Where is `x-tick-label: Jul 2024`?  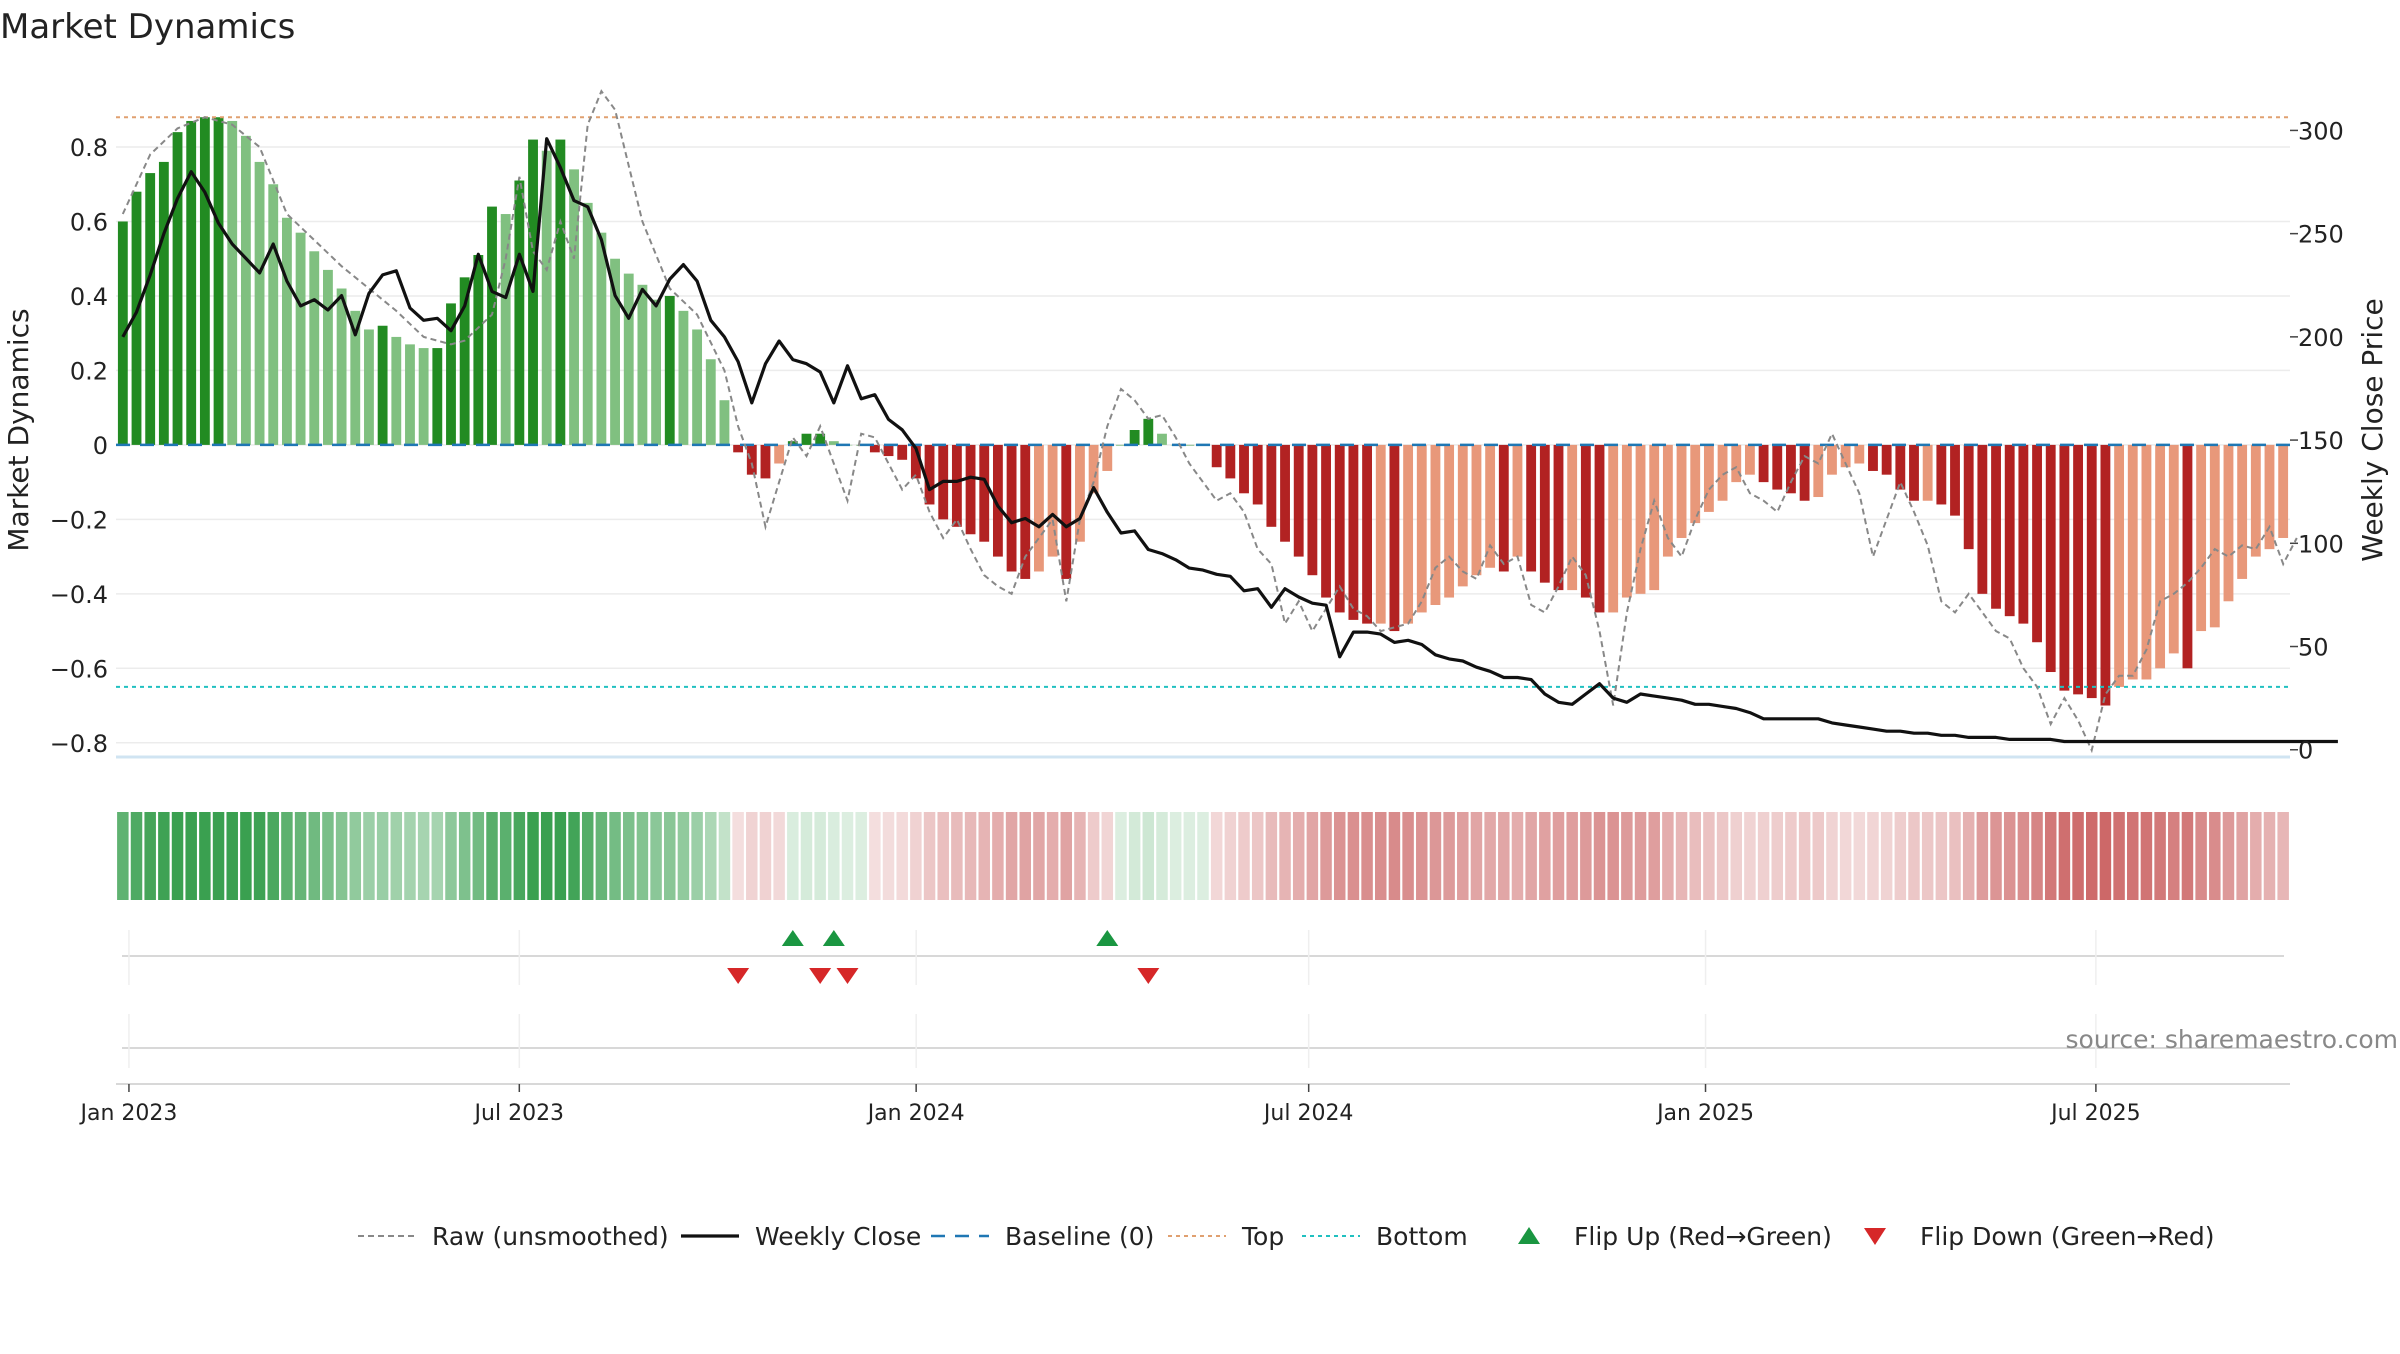 x-tick-label: Jul 2024 is located at coordinates (1308, 1113).